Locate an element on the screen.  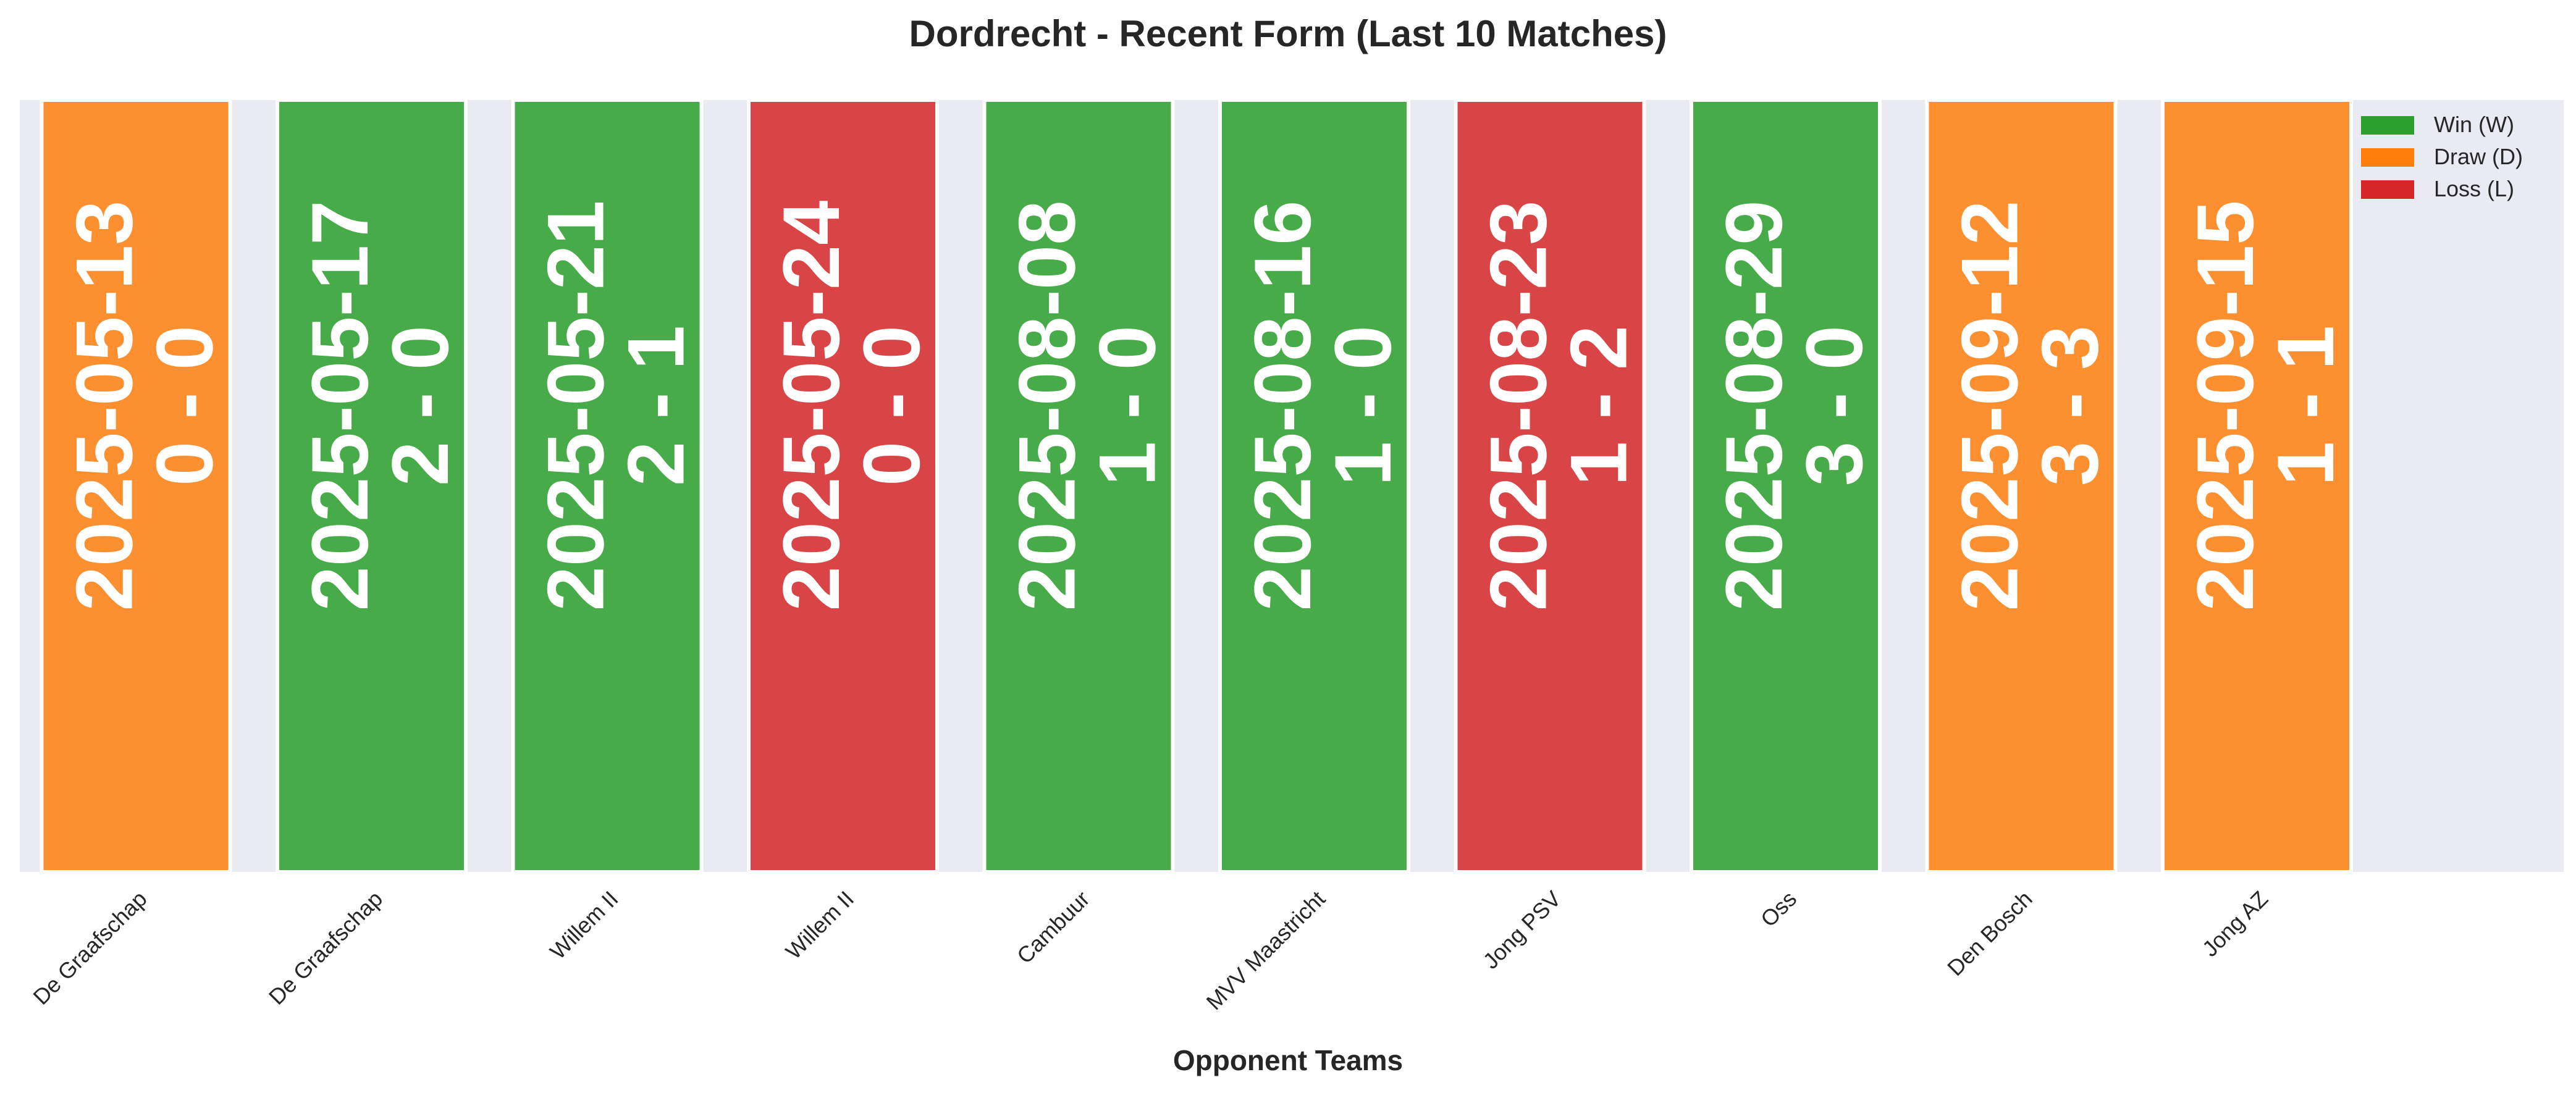
x-tick-label-1: De Graafschap is located at coordinates (89, 948).